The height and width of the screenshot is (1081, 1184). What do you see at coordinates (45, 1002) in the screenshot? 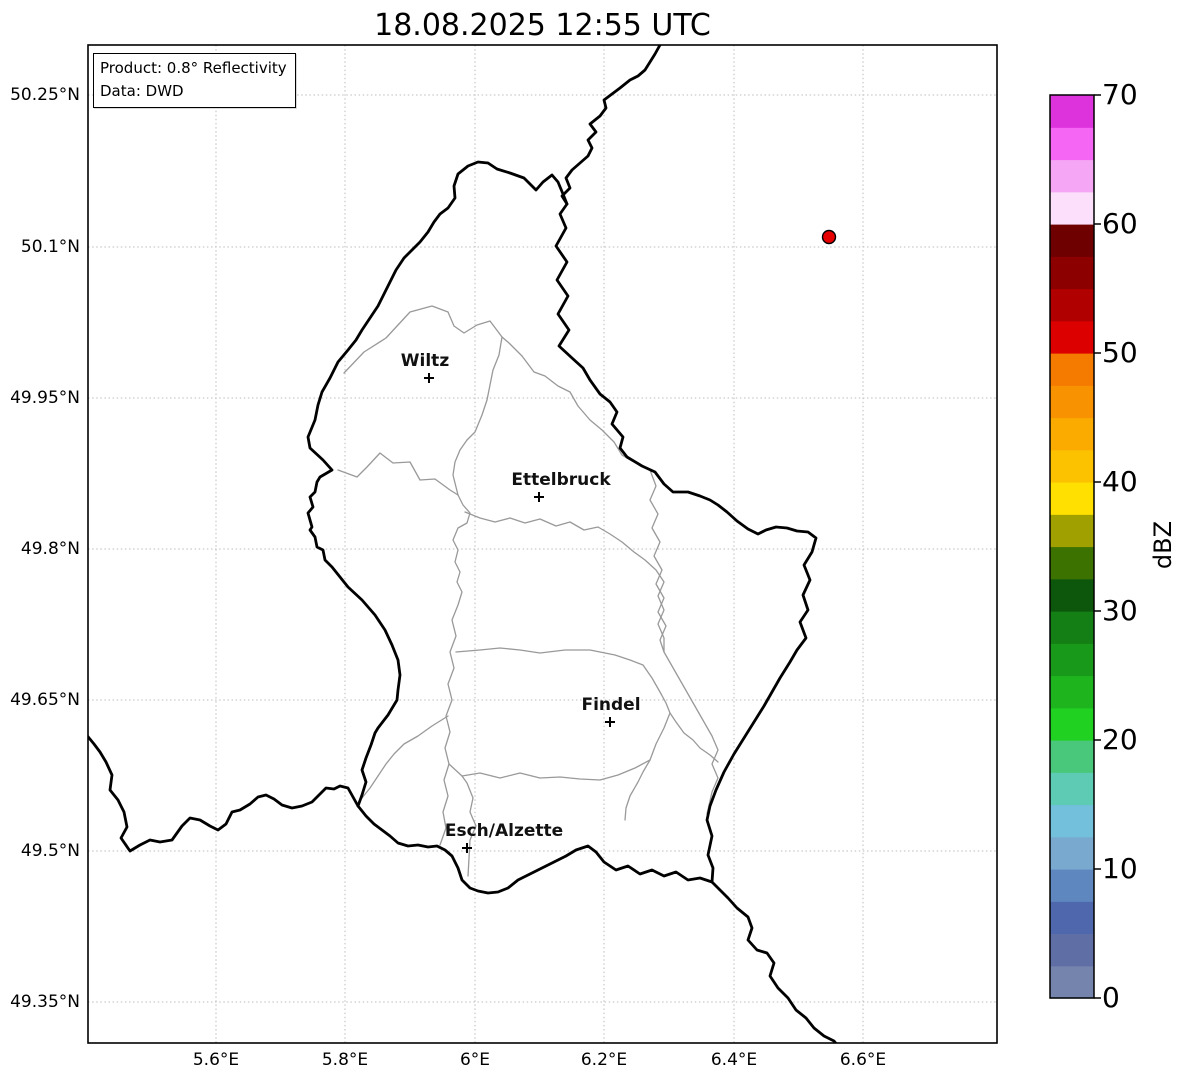
I see `y-tick-label: 49.35°N` at bounding box center [45, 1002].